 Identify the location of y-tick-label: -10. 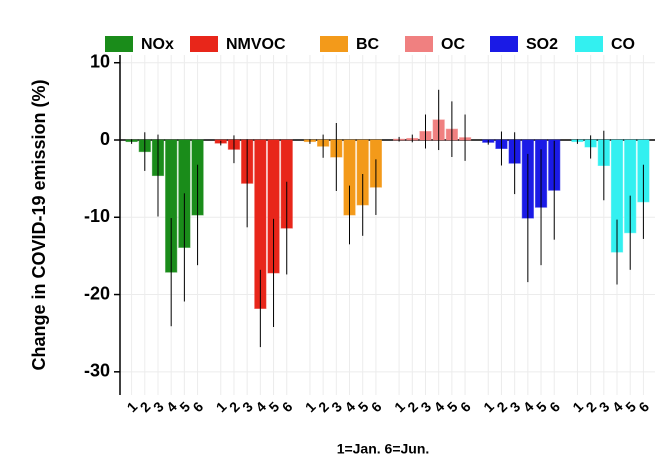
(97, 216).